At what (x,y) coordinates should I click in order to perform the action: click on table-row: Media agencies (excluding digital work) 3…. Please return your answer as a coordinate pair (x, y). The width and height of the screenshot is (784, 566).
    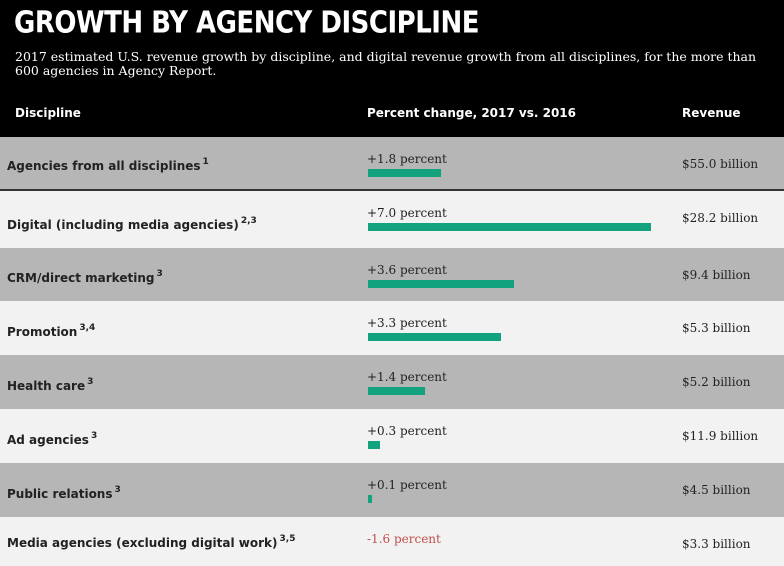
    Looking at the image, I should click on (392, 541).